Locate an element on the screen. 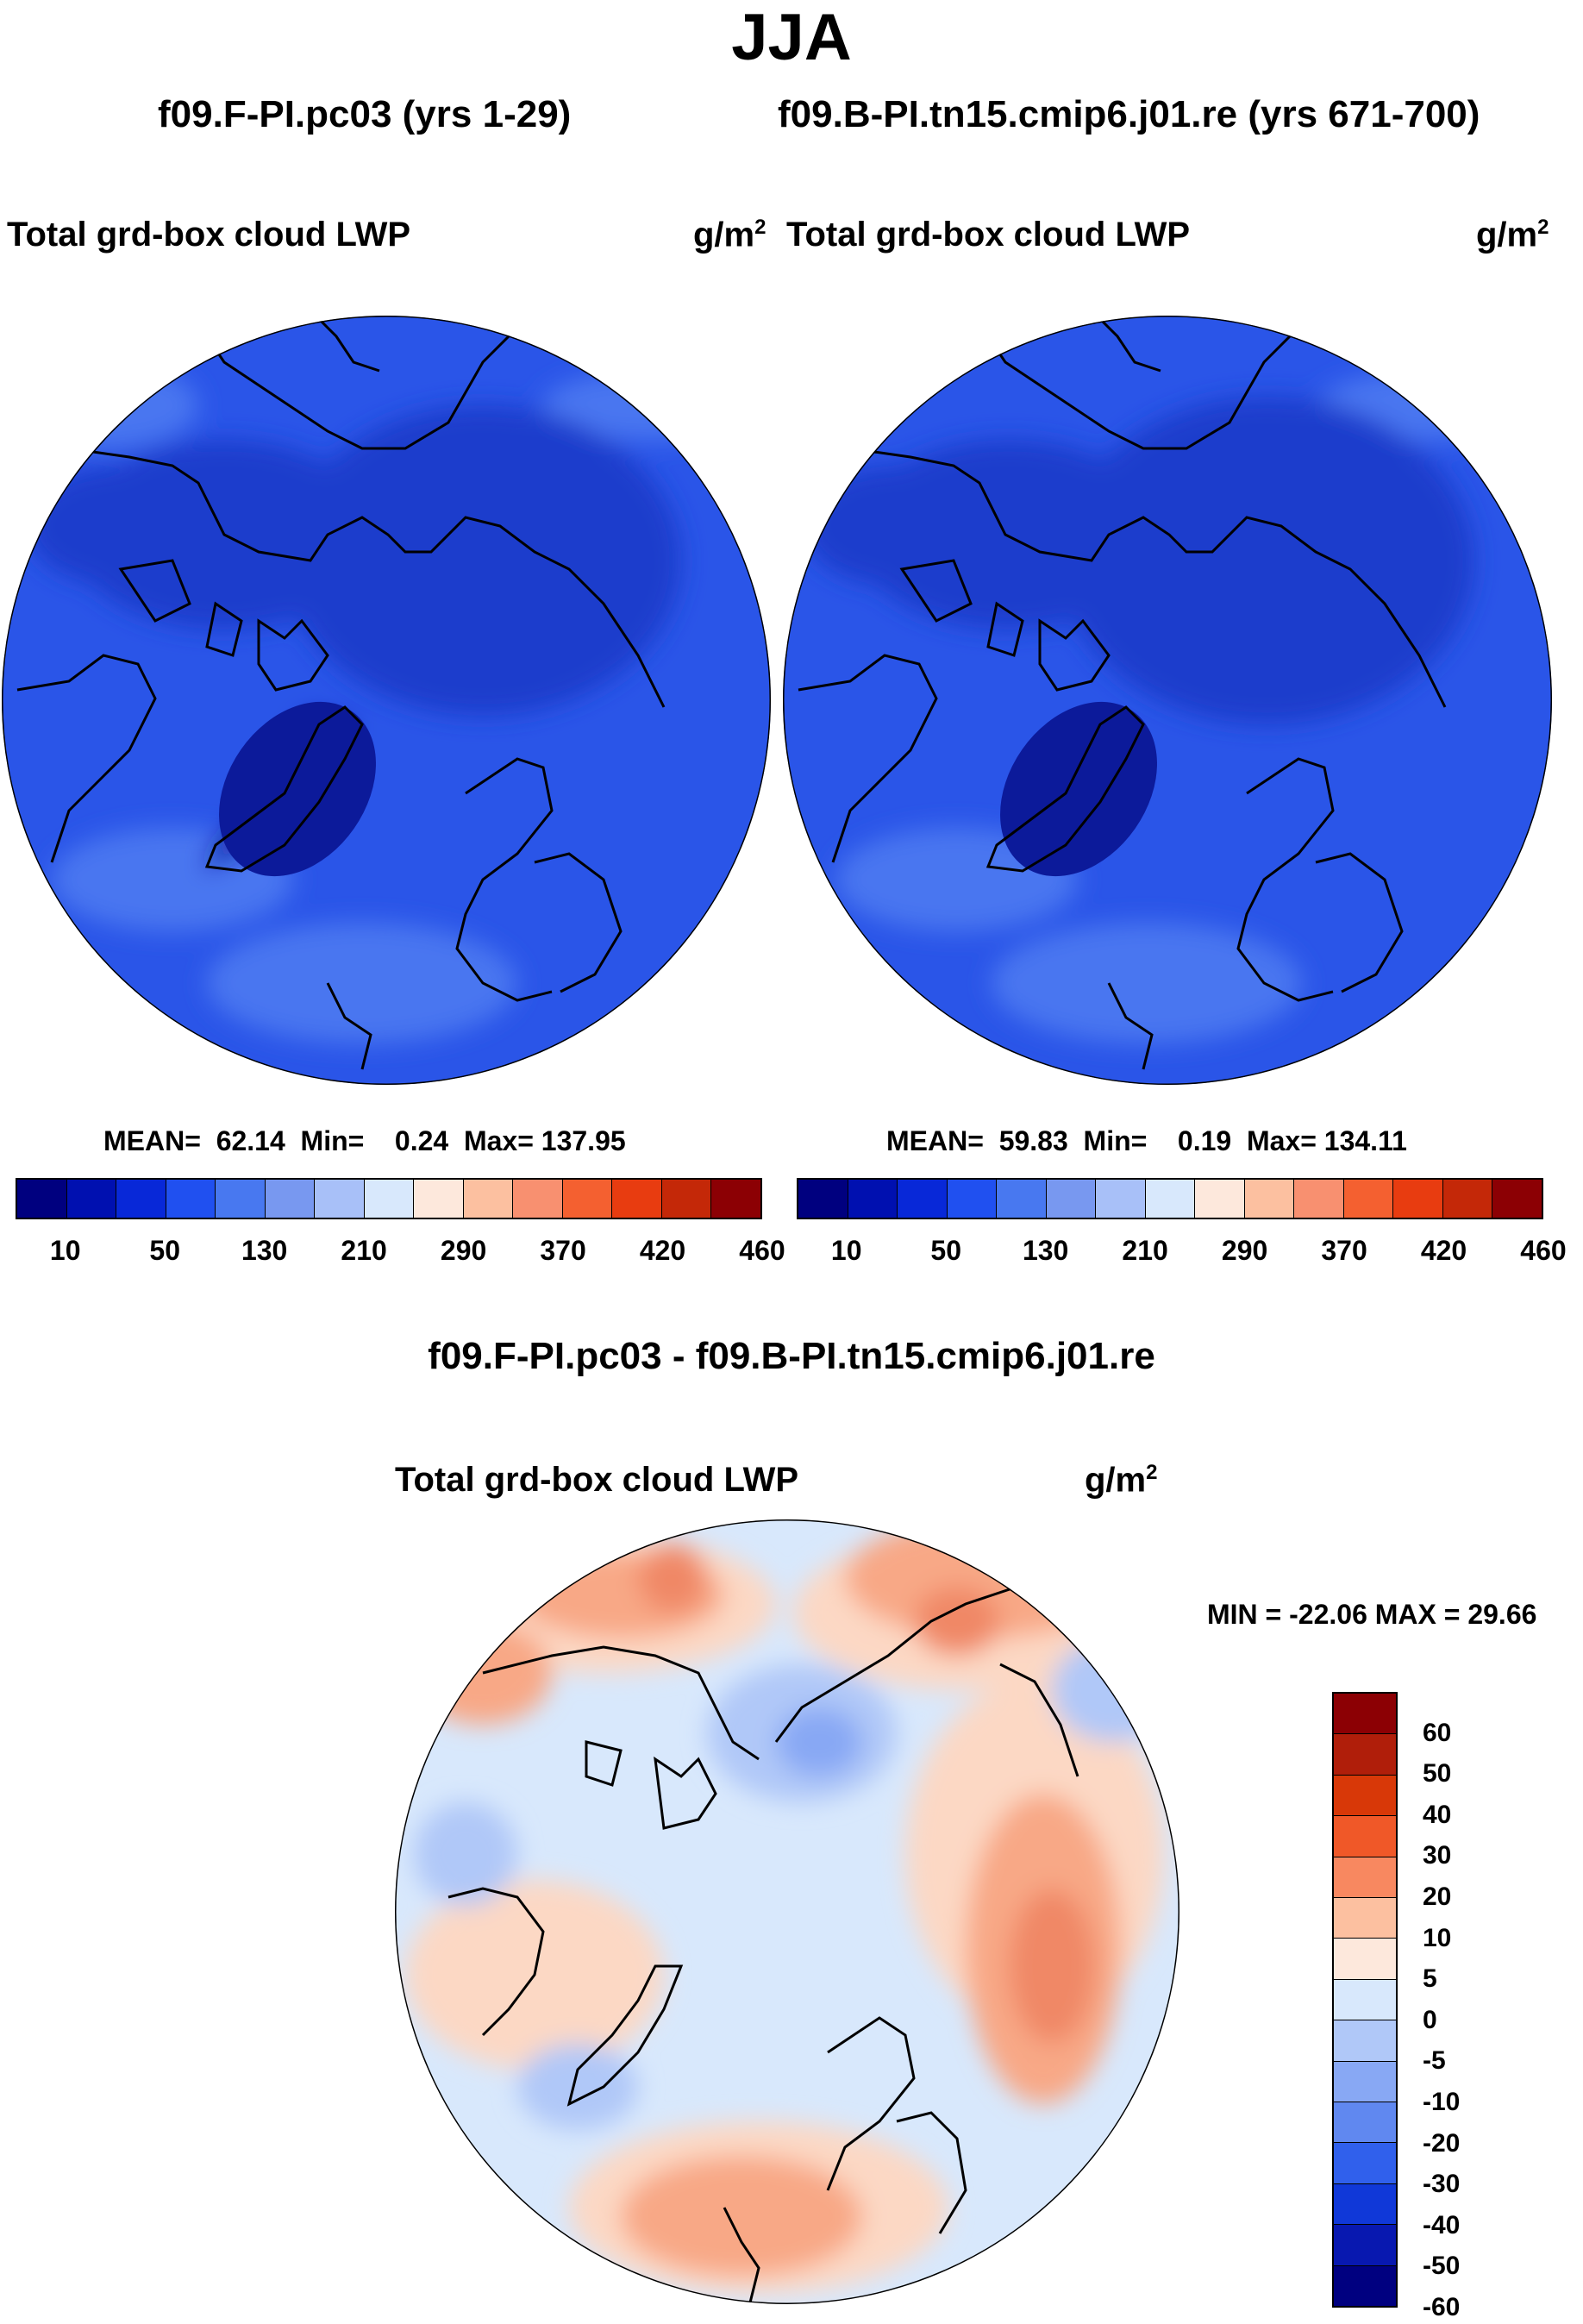  colorbar-right-tick-label: 420 is located at coordinates (1443, 1250).